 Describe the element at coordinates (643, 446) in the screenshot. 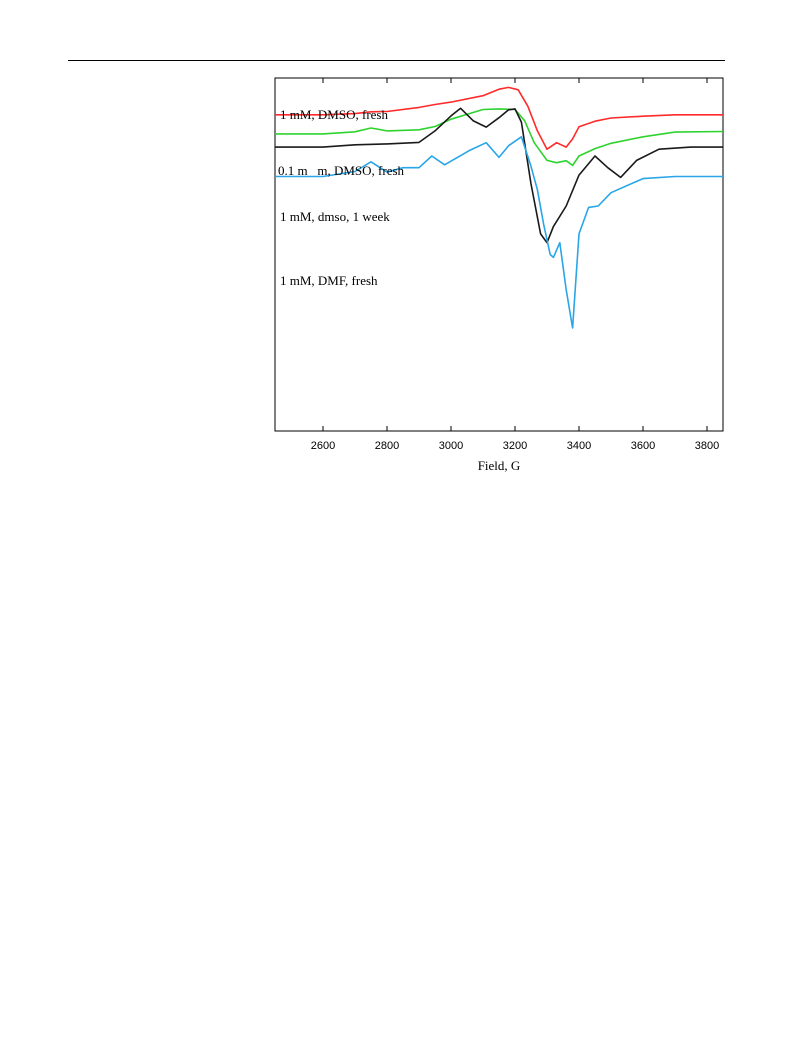

I see `x-tick-label: 3600` at that location.